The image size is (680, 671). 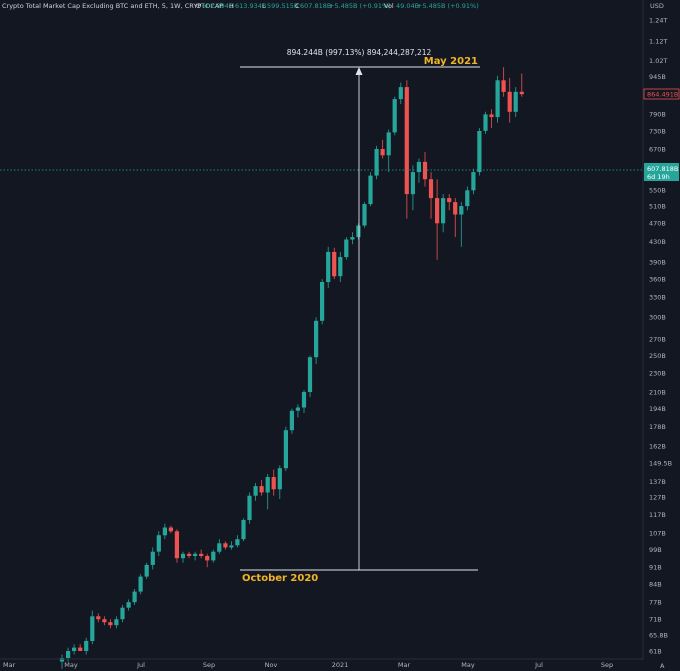 What do you see at coordinates (657, 356) in the screenshot?
I see `price-tick-label: 250B` at bounding box center [657, 356].